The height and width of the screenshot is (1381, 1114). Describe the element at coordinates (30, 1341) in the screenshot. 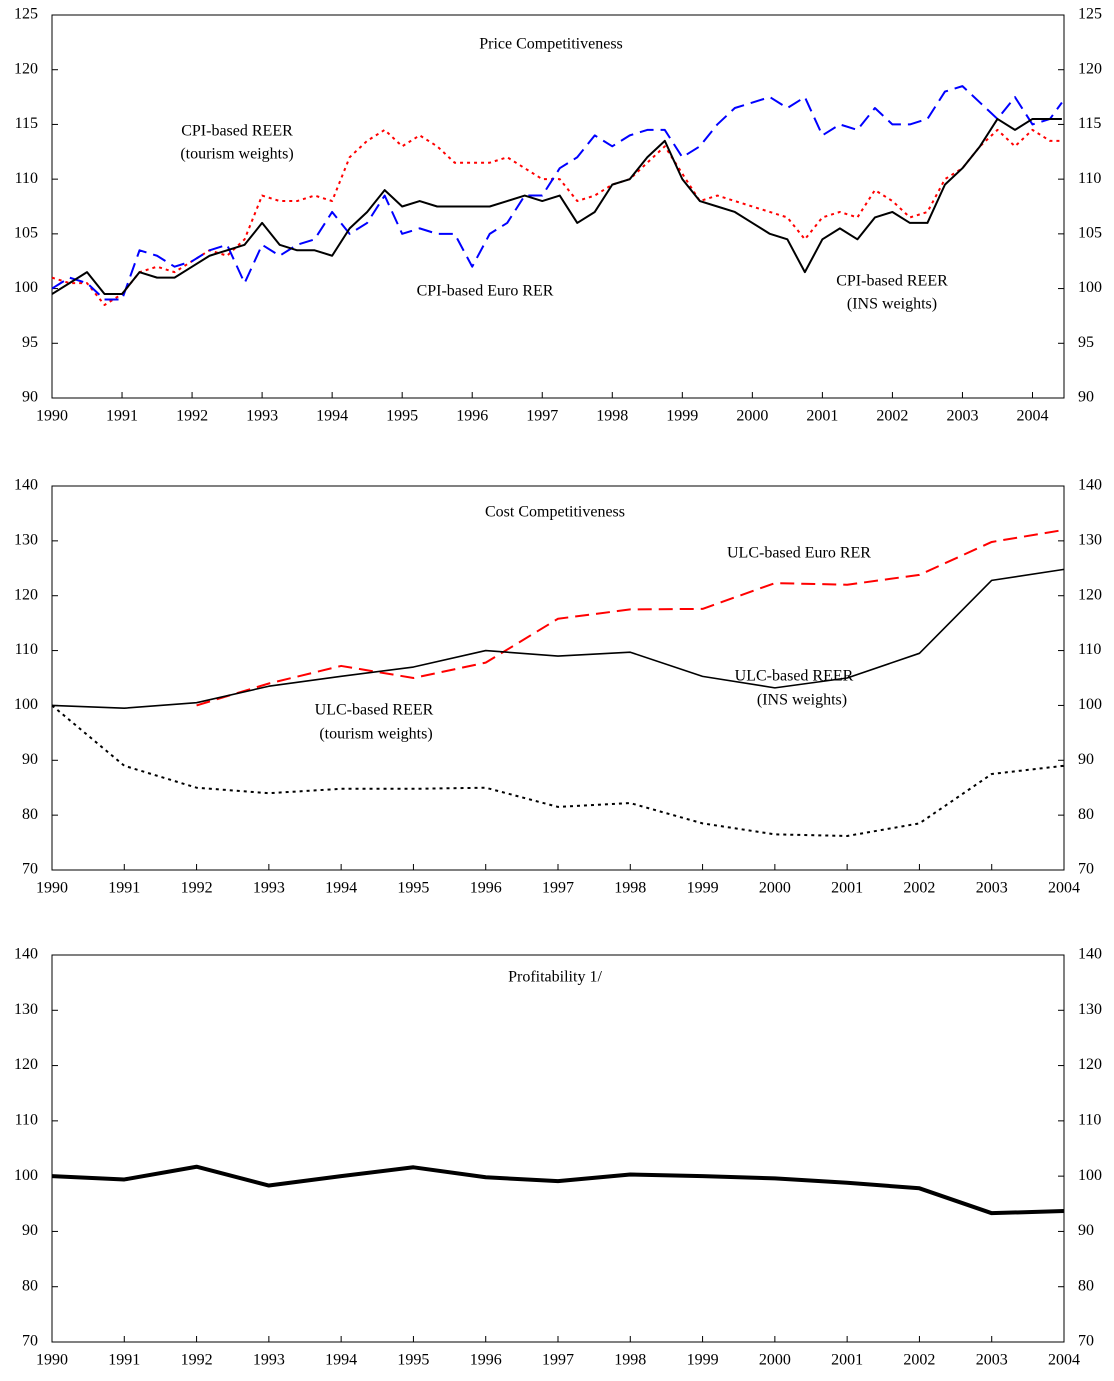

I see `y-tick-label: 70` at that location.